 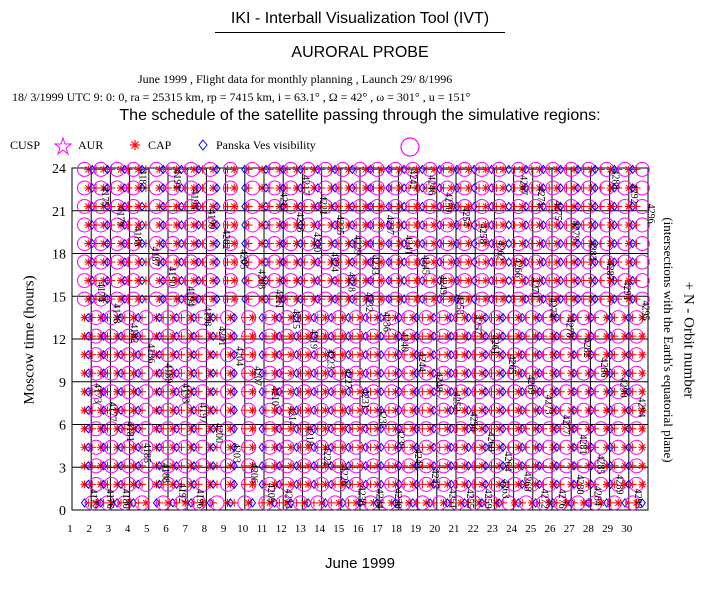 What do you see at coordinates (185, 529) in the screenshot?
I see `x-tick-label: 7` at bounding box center [185, 529].